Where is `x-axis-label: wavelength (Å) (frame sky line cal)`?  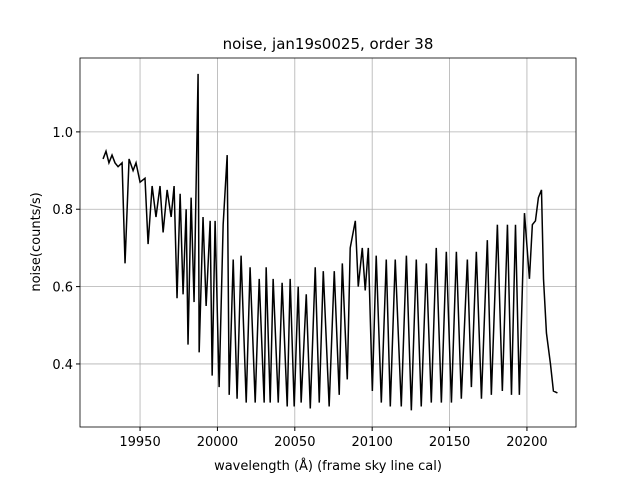
x-axis-label: wavelength (Å) (frame sky line cal) is located at coordinates (328, 466).